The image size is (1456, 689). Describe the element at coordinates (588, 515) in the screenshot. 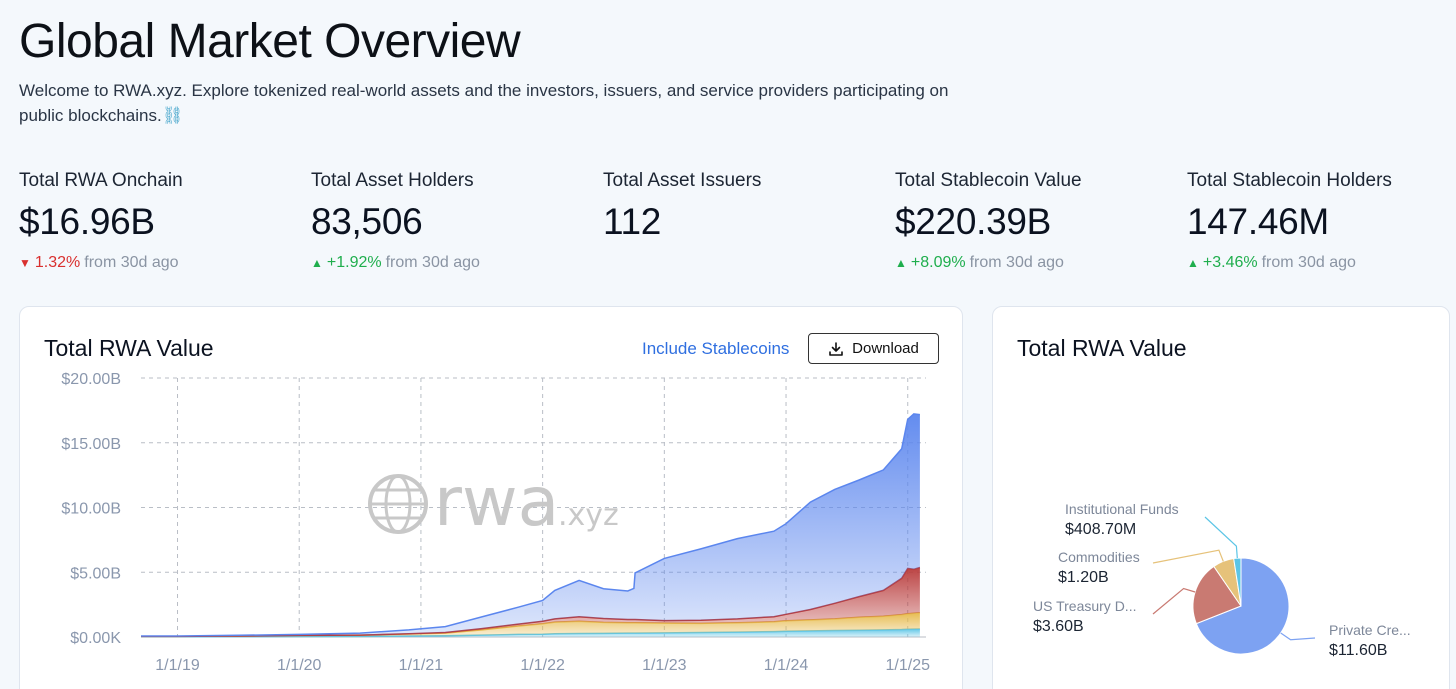

I see `watermark-suffix: .xyz` at that location.